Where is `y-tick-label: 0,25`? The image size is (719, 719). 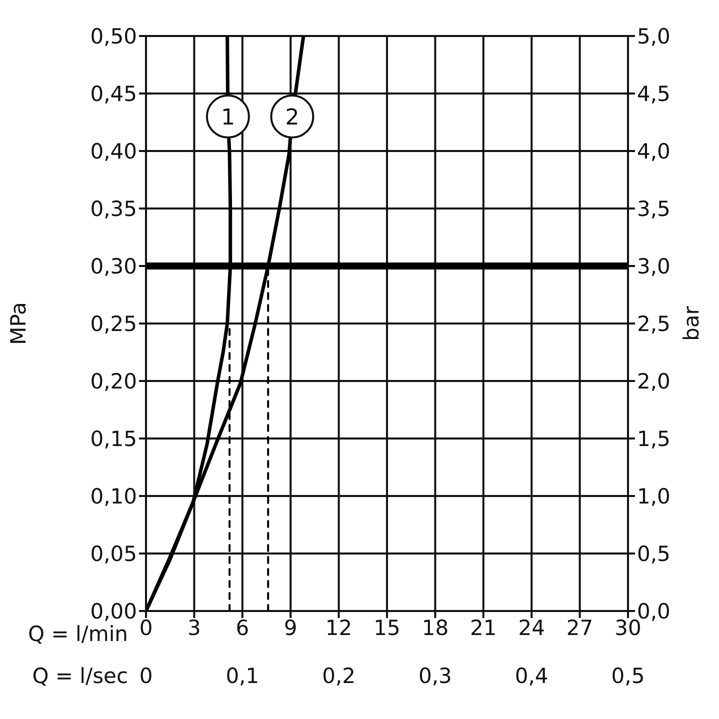
y-tick-label: 0,25 is located at coordinates (113, 324).